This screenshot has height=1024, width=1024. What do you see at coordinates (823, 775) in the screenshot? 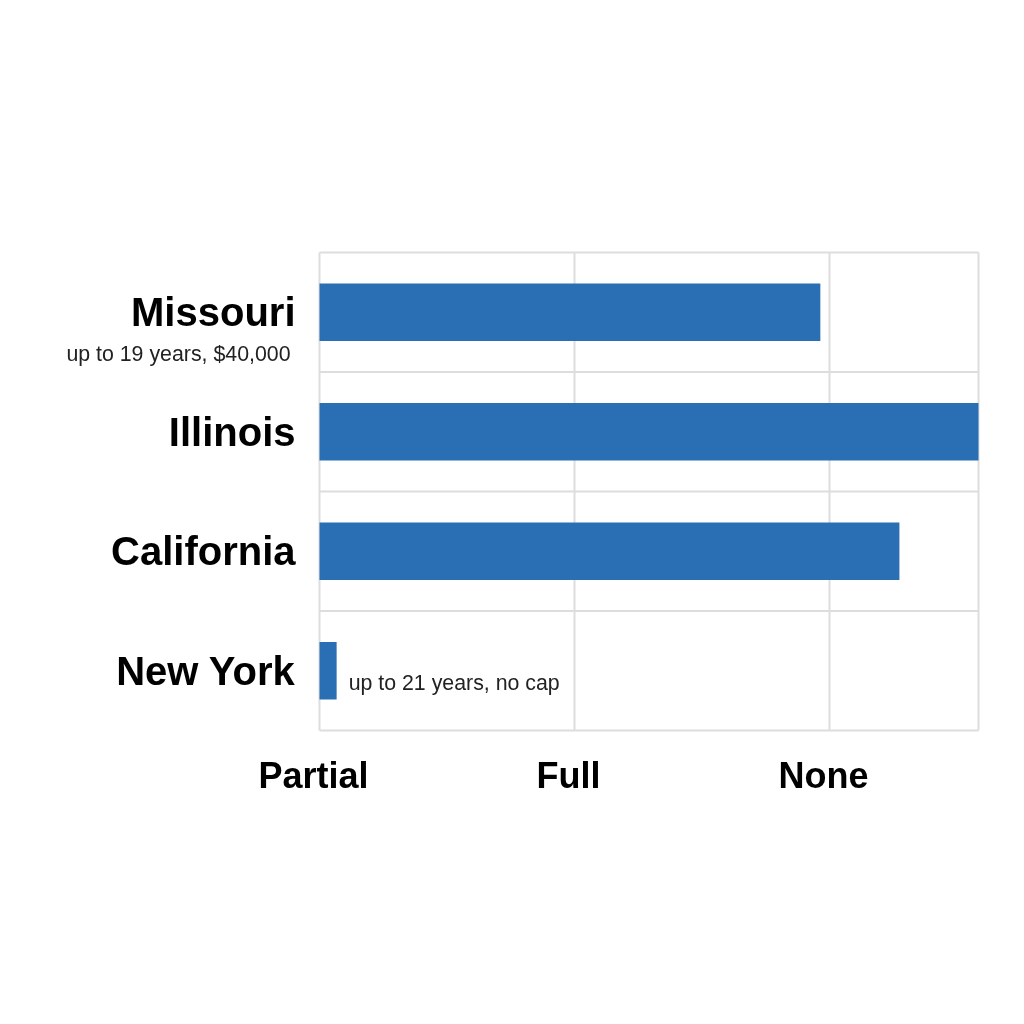
I see `text: None` at bounding box center [823, 775].